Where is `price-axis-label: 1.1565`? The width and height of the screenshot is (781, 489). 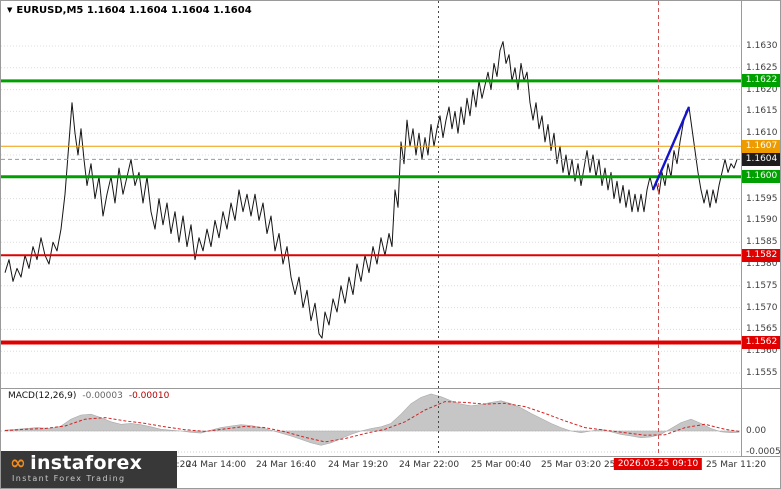
price-axis-label: 1.1565 is located at coordinates (762, 329).